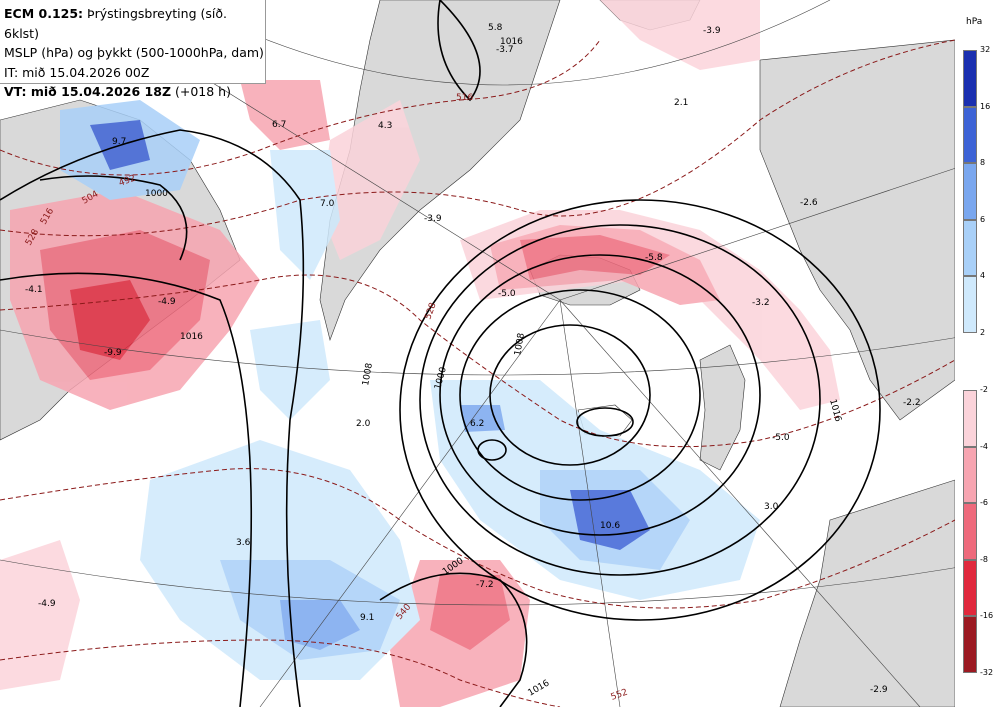 The image size is (1000, 707). I want to click on legend-tick-blue: 6, so click(983, 219).